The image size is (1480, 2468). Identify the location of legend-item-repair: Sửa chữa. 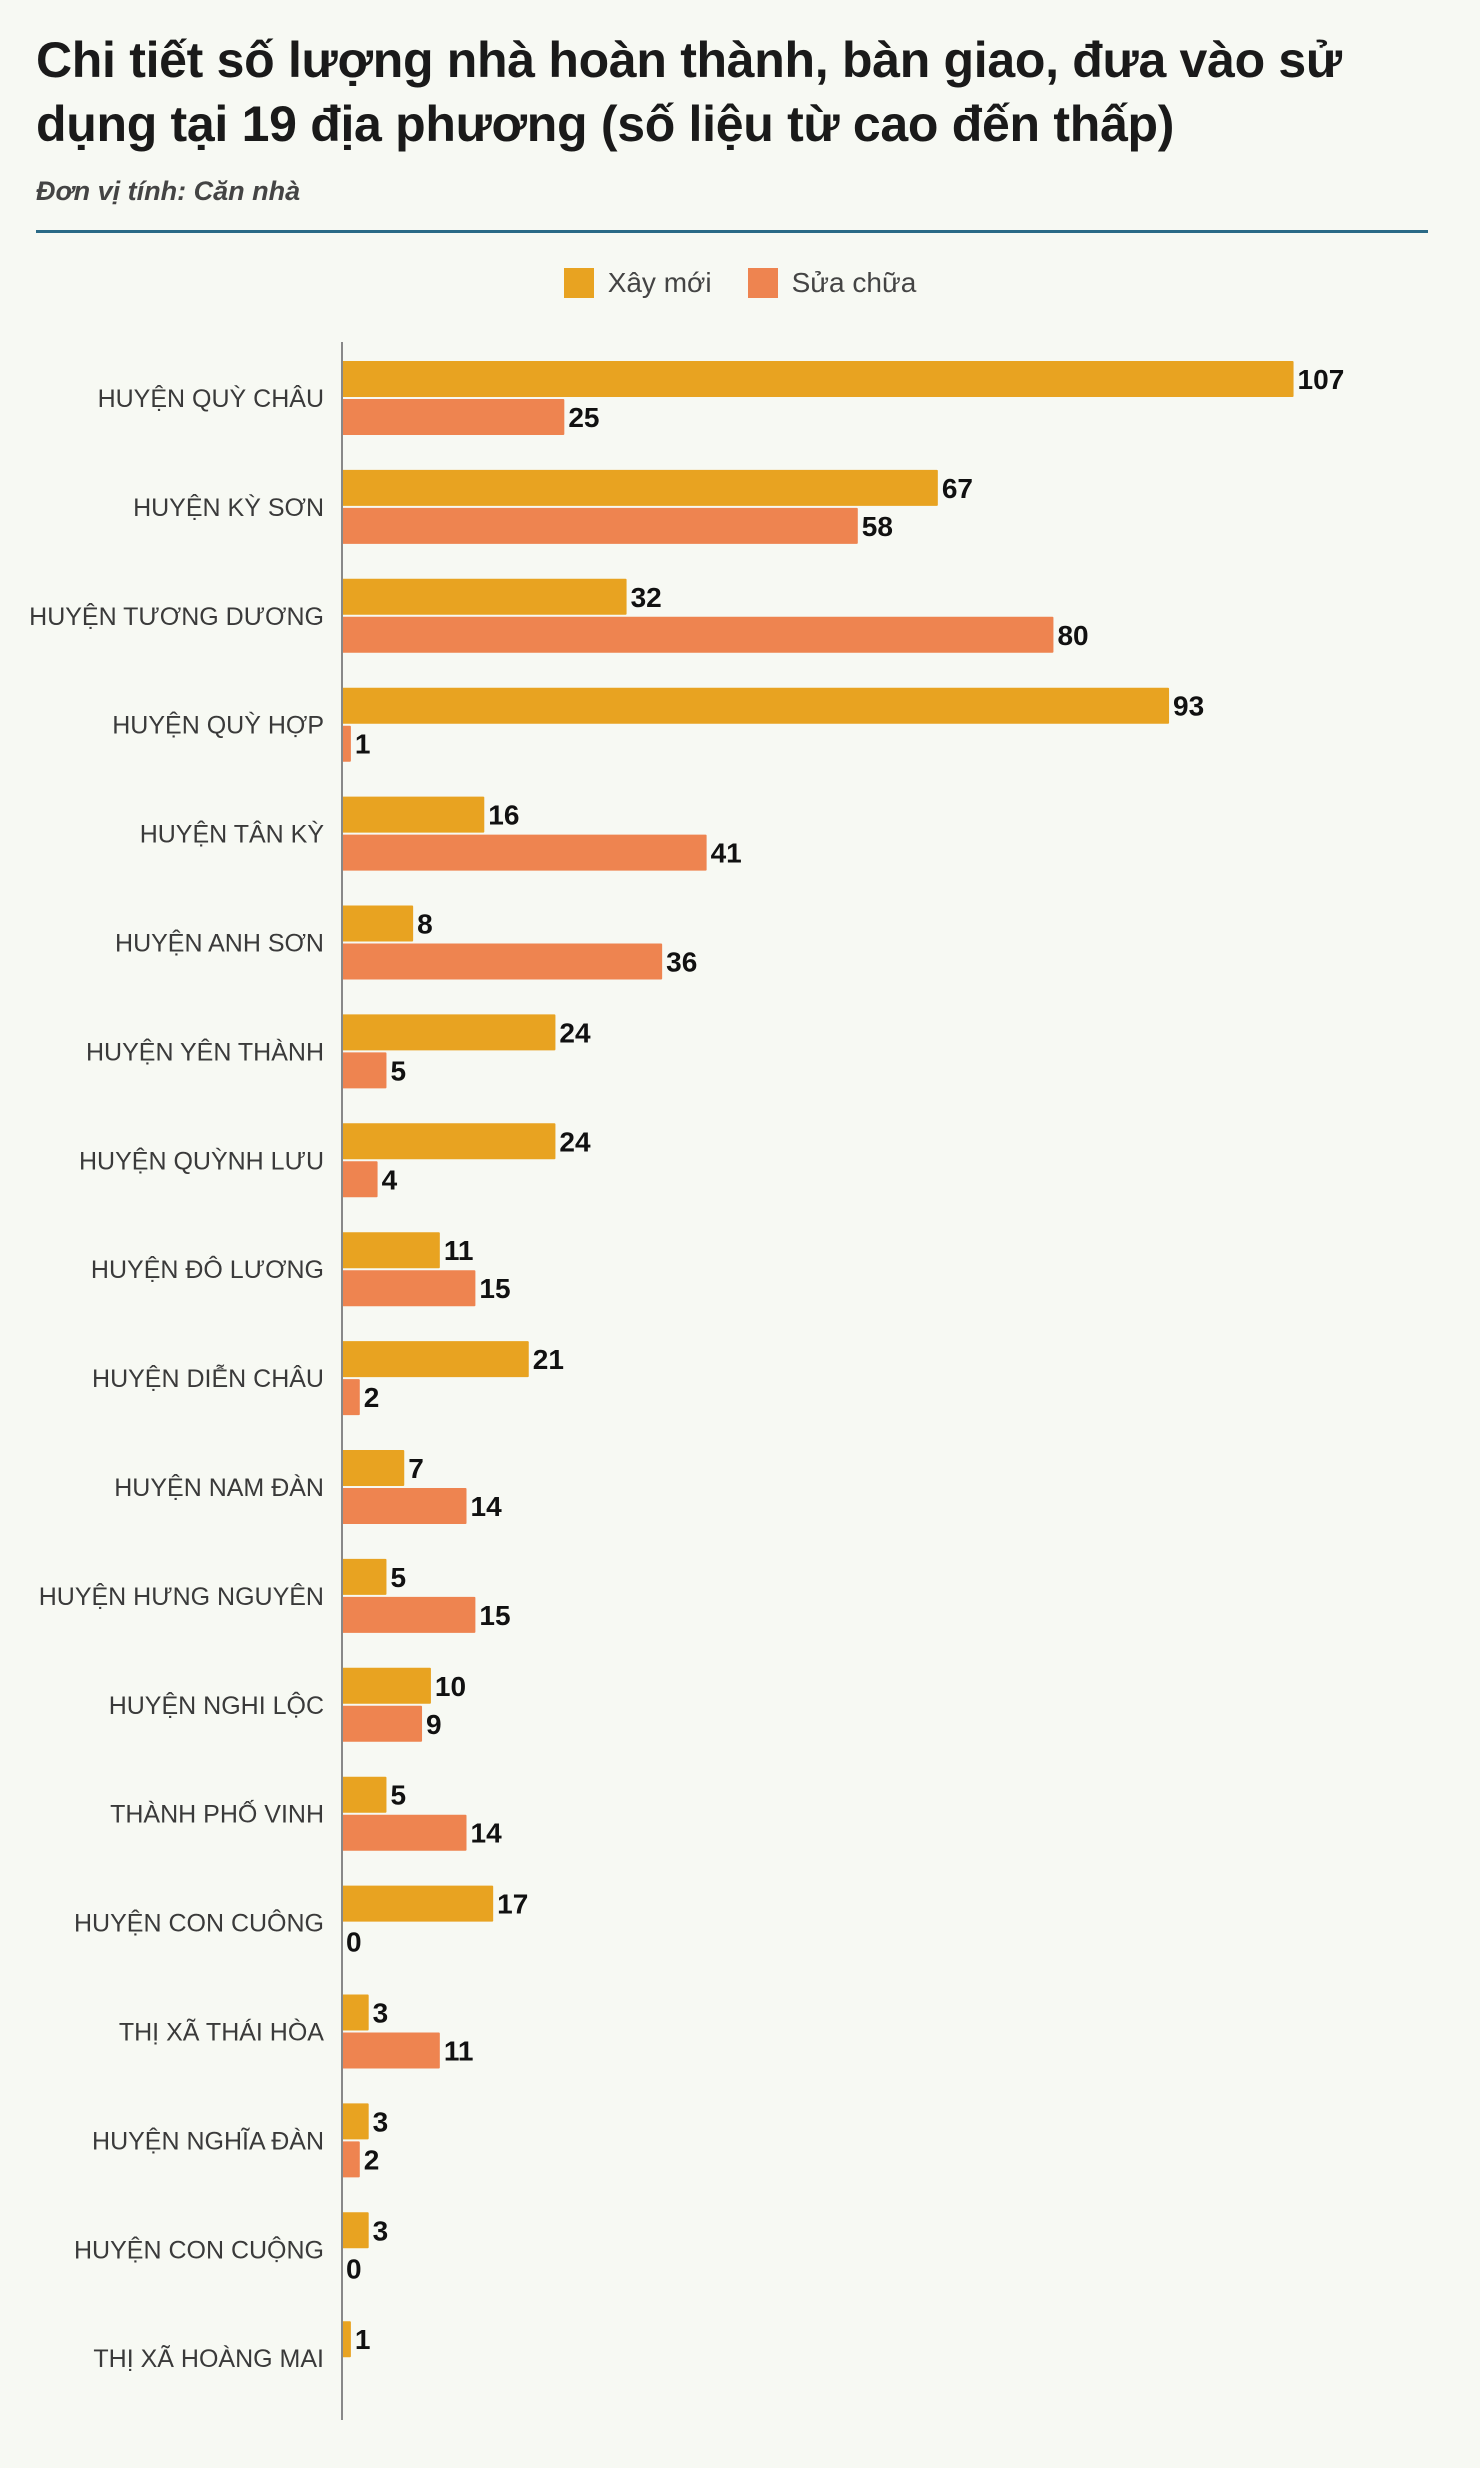
(832, 283).